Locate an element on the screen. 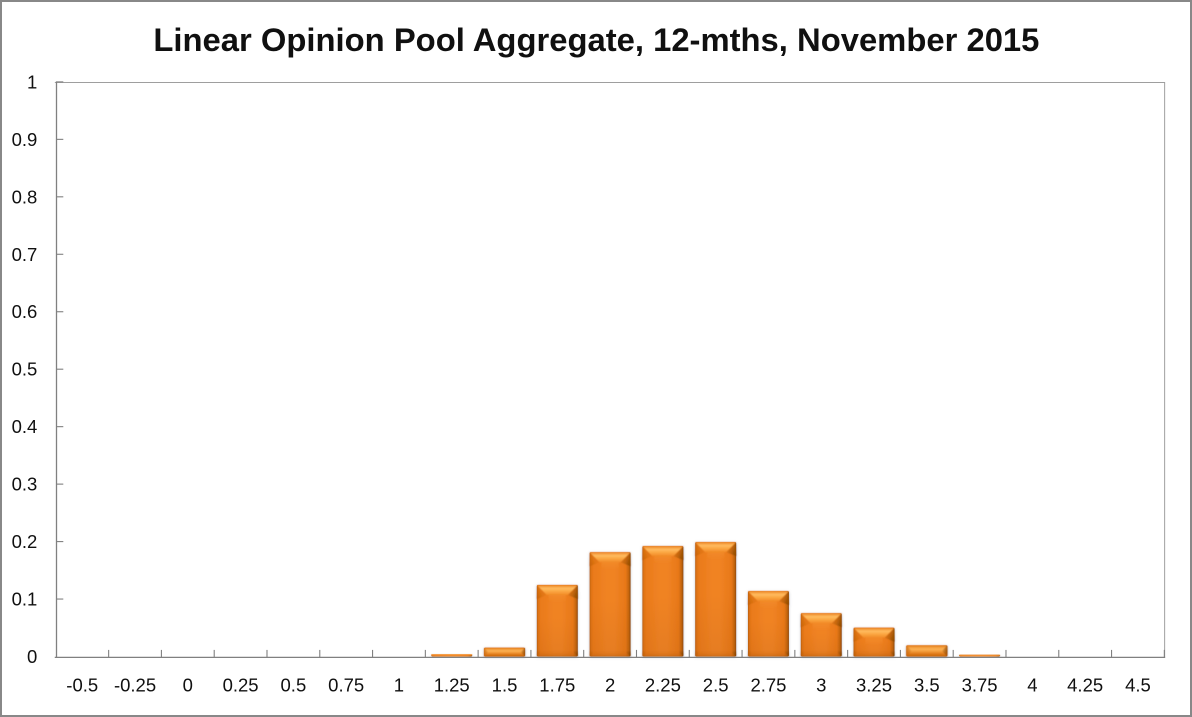  svg-text: 0.7 is located at coordinates (25, 254).